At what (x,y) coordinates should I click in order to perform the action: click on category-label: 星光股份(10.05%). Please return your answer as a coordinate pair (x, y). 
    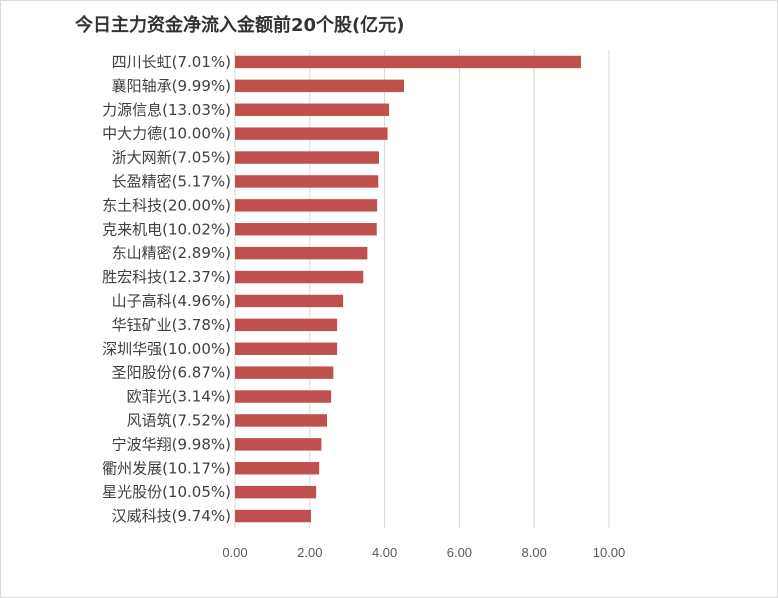
    Looking at the image, I should click on (166, 492).